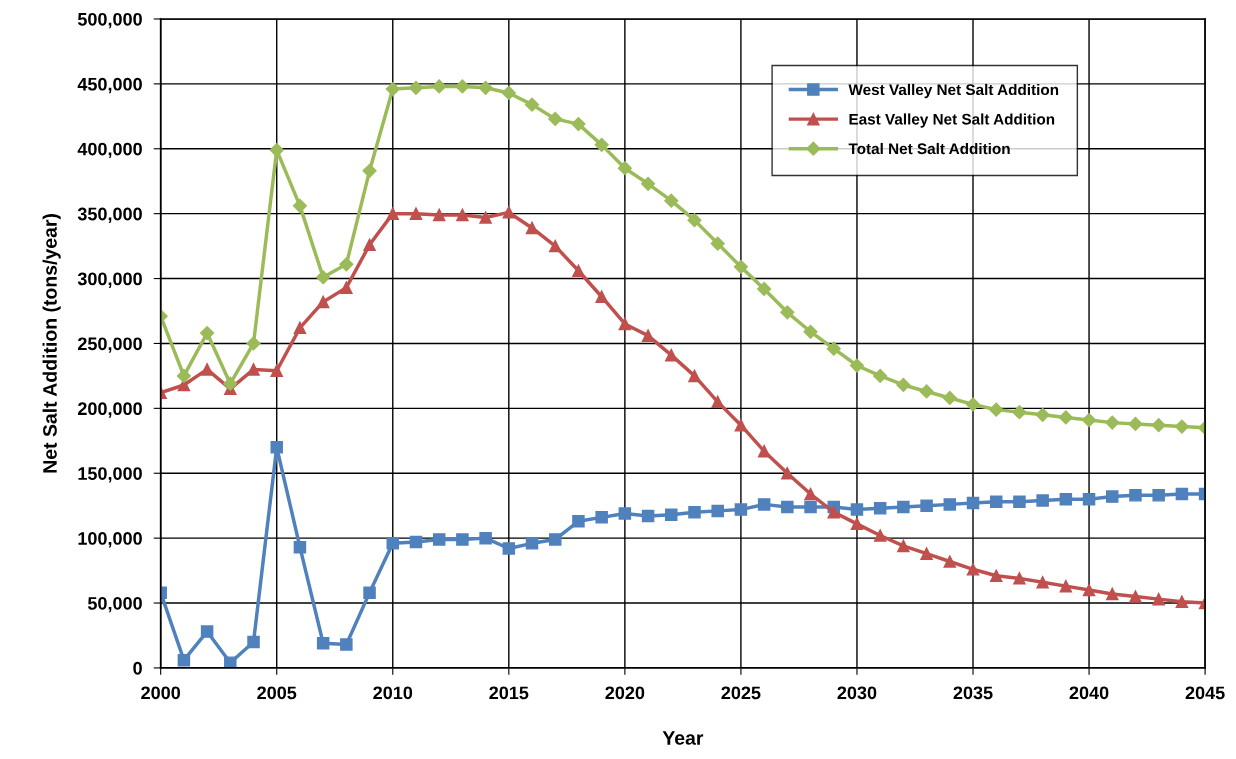  What do you see at coordinates (109, 345) in the screenshot?
I see `y-tick-label: 250,000` at bounding box center [109, 345].